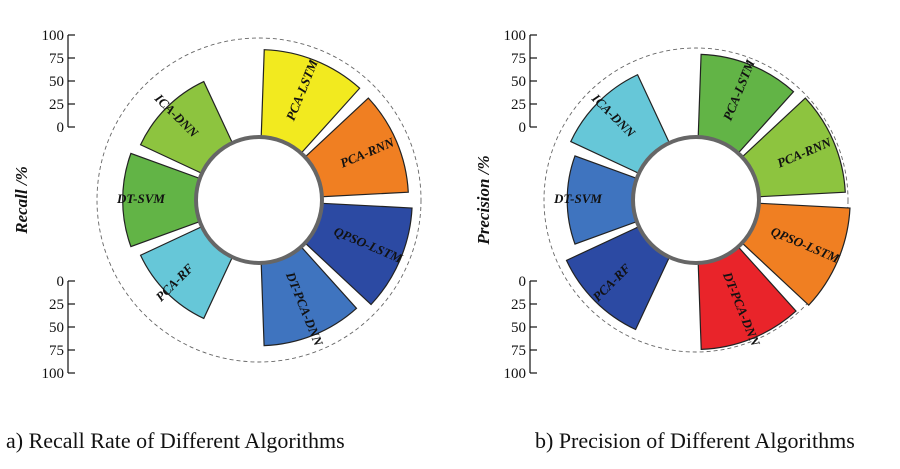  What do you see at coordinates (695, 440) in the screenshot?
I see `precision-chart-caption: b) Precision of Different Algorithms` at bounding box center [695, 440].